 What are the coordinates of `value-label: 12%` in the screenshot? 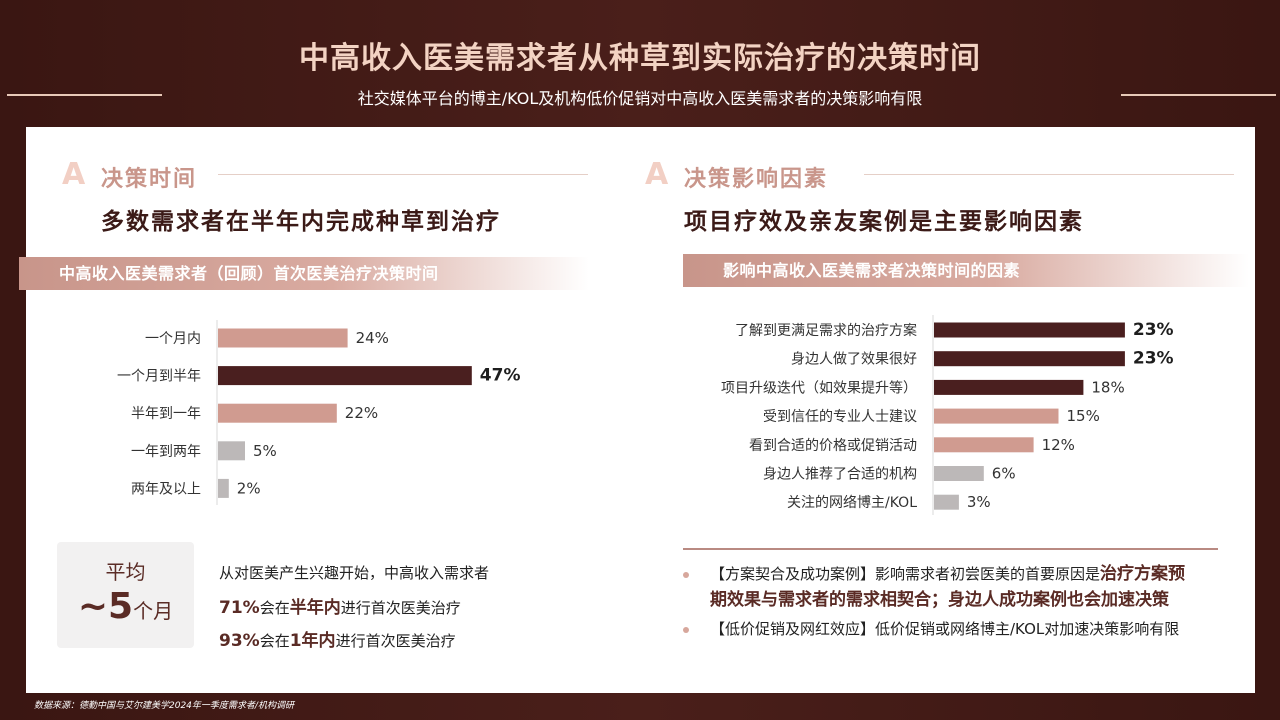 It's located at (1058, 445).